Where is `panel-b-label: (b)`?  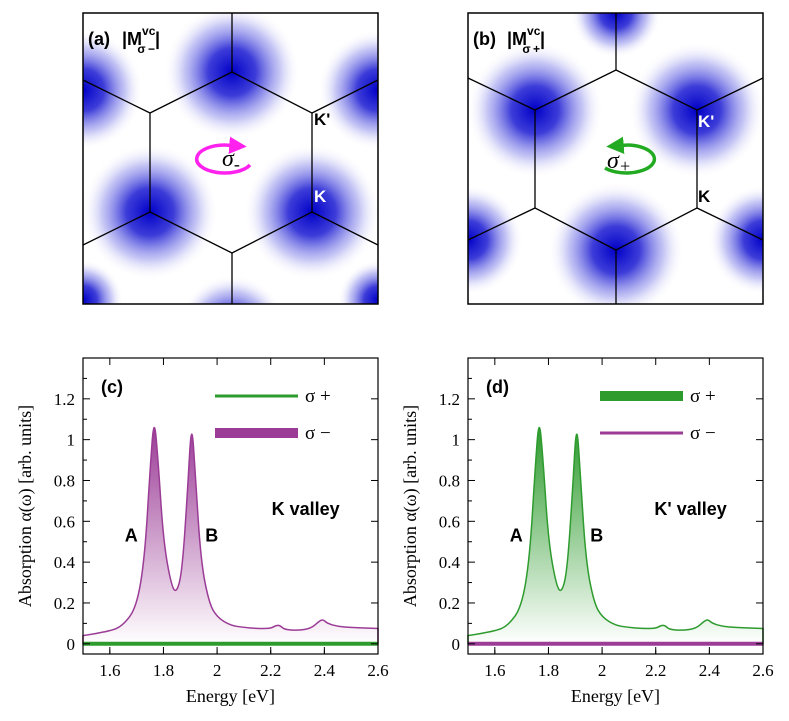
panel-b-label: (b) is located at coordinates (484, 39).